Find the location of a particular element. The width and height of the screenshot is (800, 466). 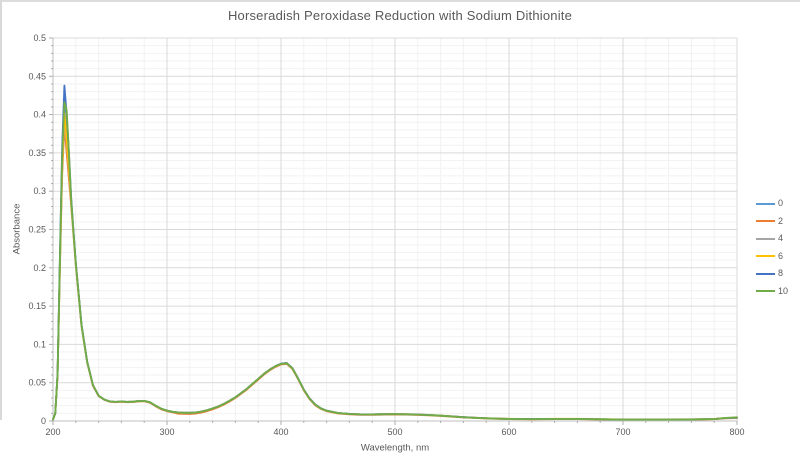

x-tick-label: 500 is located at coordinates (394, 432).